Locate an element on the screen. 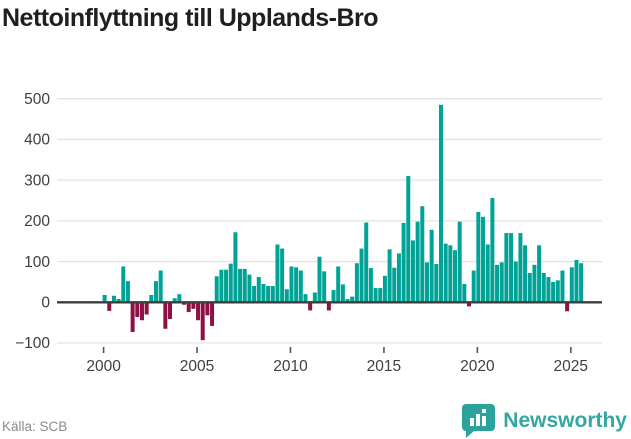 Image resolution: width=631 pixels, height=439 pixels. bar-2002-Q2 is located at coordinates (146, 308).